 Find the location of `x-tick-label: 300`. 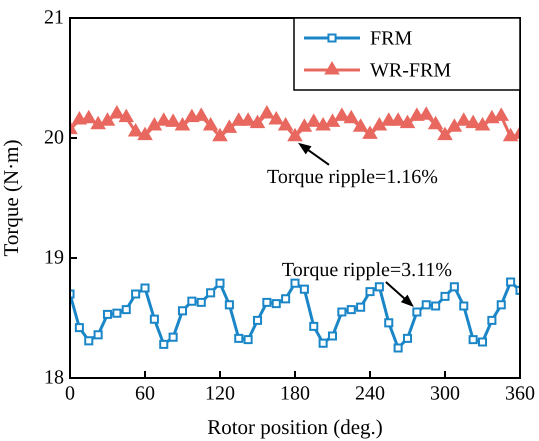

x-tick-label: 300 is located at coordinates (445, 393).